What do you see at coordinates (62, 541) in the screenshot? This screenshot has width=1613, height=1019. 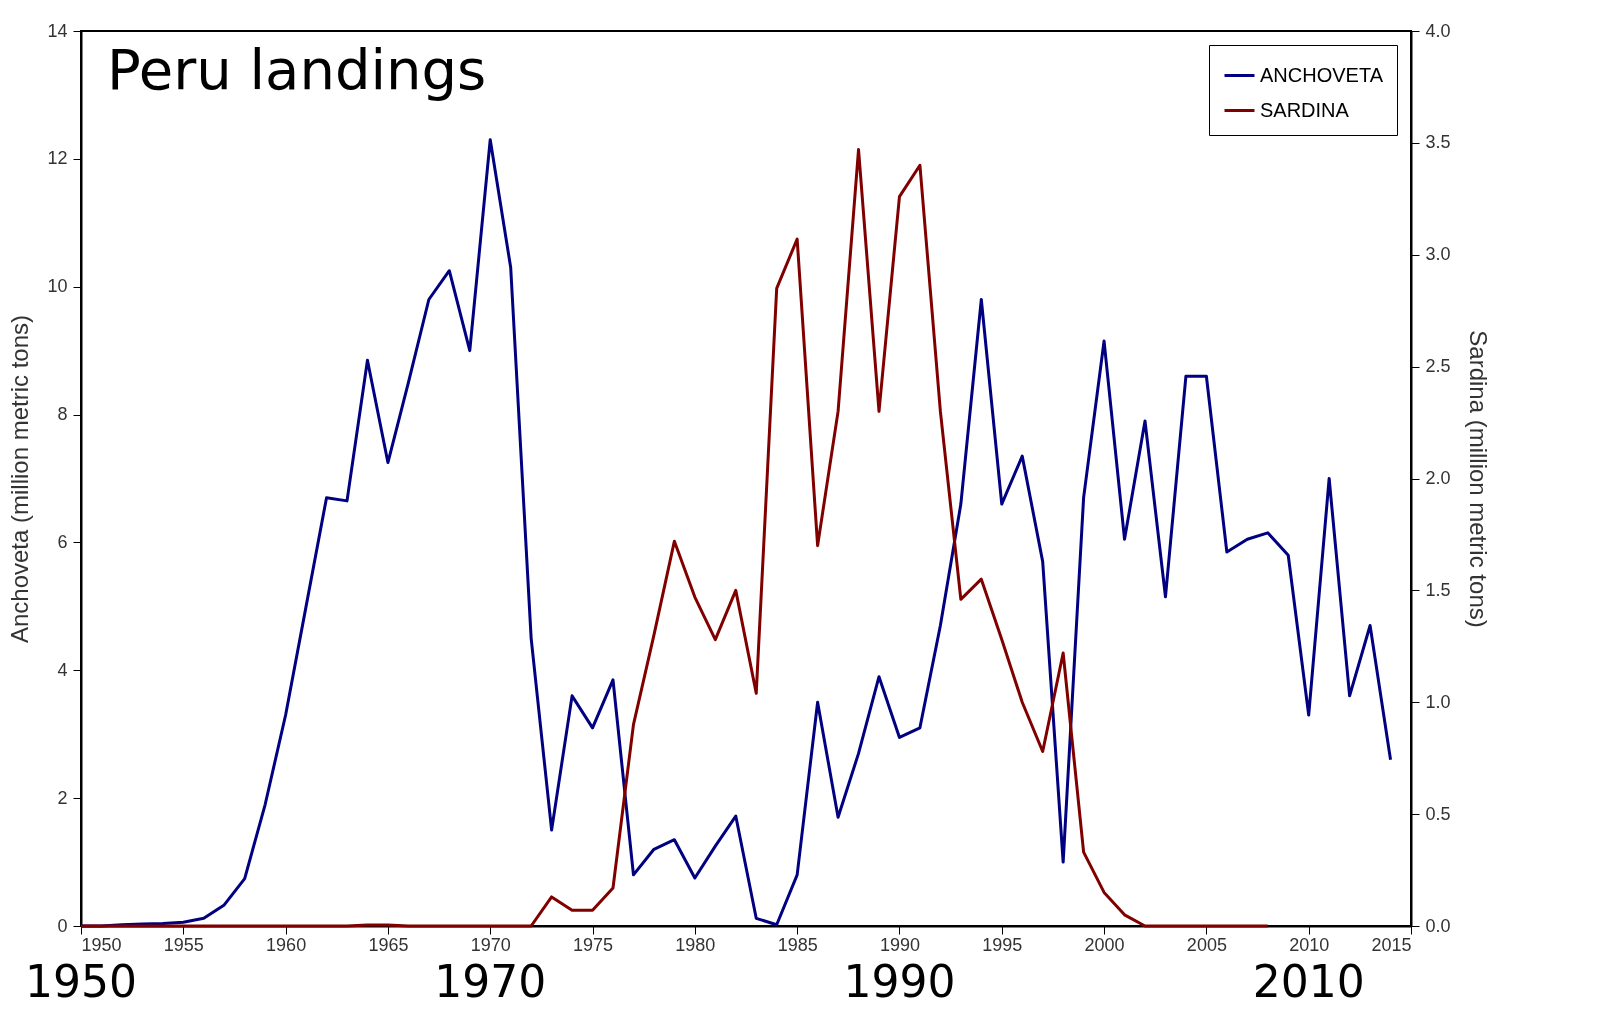 I see `y-tick-label: 6` at bounding box center [62, 541].